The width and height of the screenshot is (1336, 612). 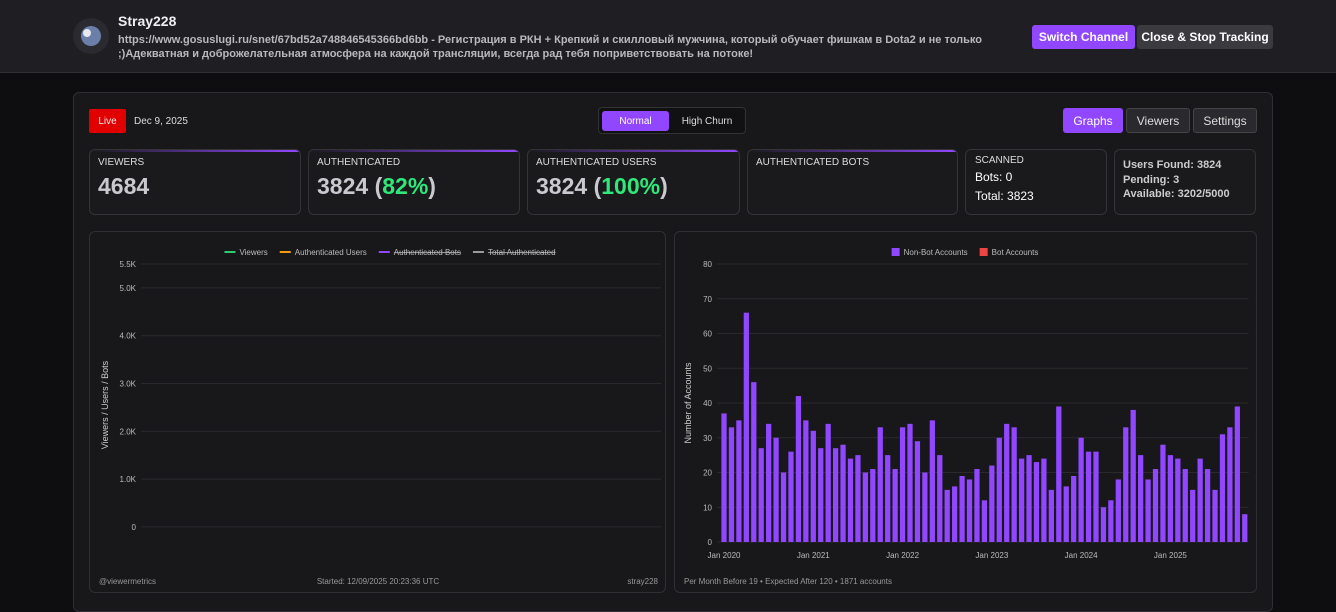 What do you see at coordinates (813, 162) in the screenshot?
I see `stat-label: AUTHENTICATED BOTS` at bounding box center [813, 162].